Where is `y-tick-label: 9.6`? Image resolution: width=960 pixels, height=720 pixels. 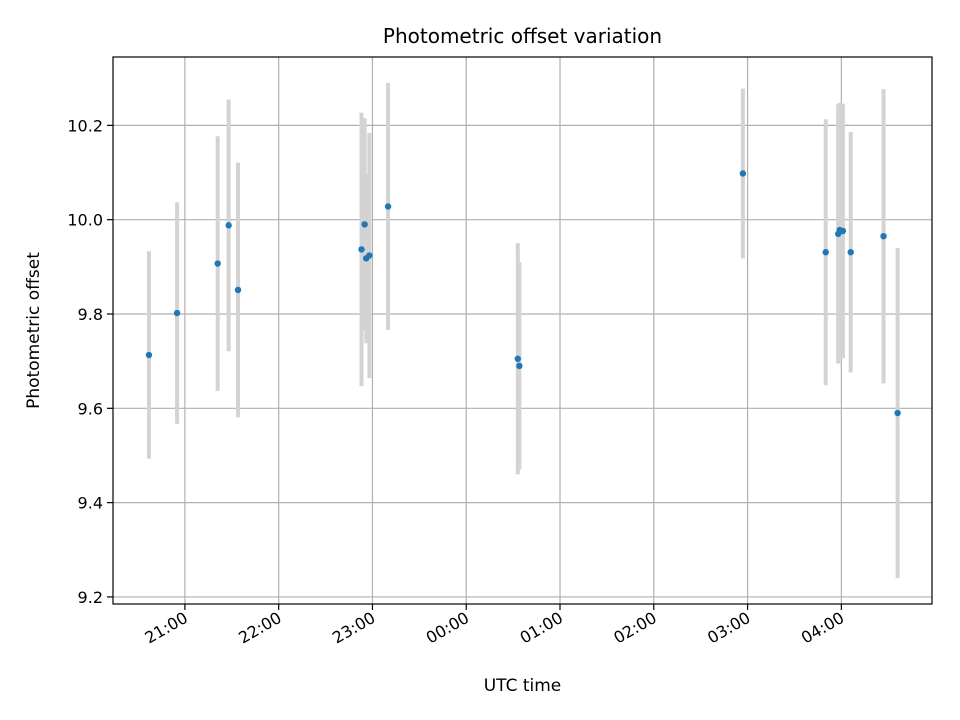 y-tick-label: 9.6 is located at coordinates (90, 408).